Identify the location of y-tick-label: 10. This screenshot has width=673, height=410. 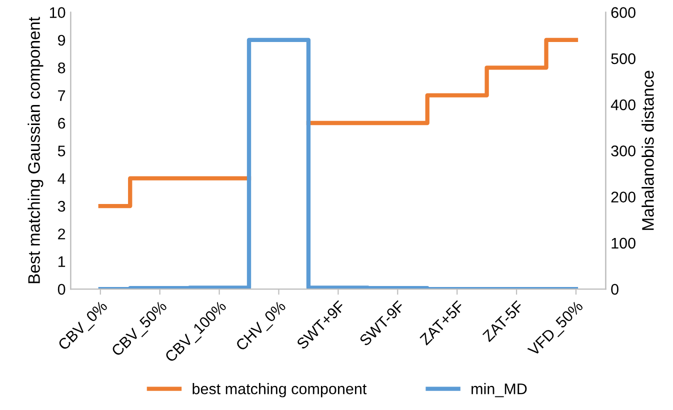
(58, 12).